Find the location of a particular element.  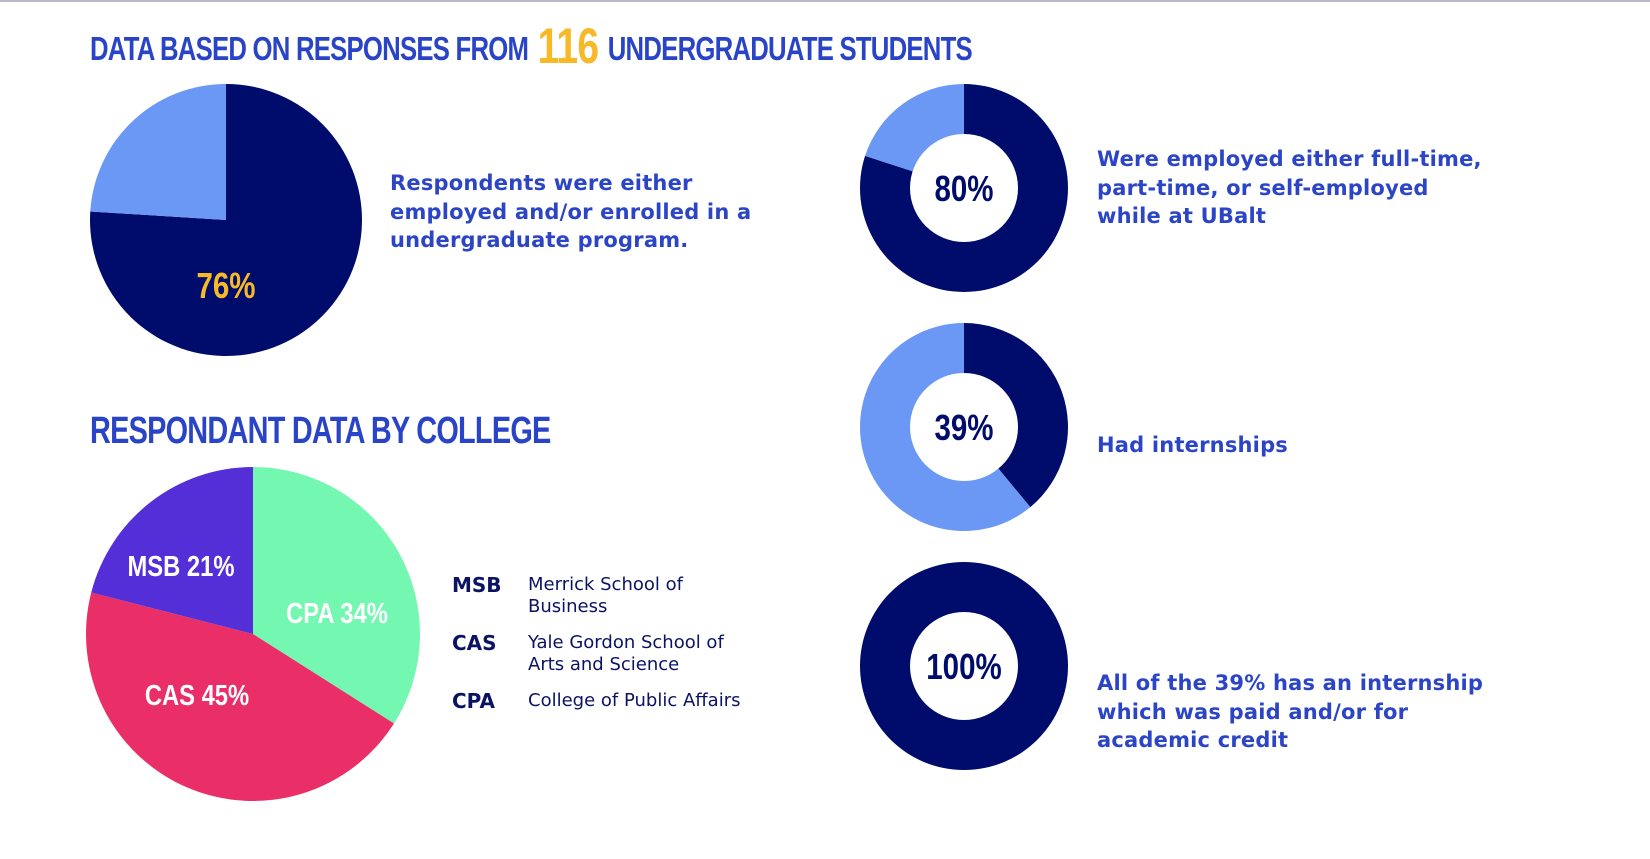

legend-item-cpa: CPA College of Public Affairs is located at coordinates (620, 701).